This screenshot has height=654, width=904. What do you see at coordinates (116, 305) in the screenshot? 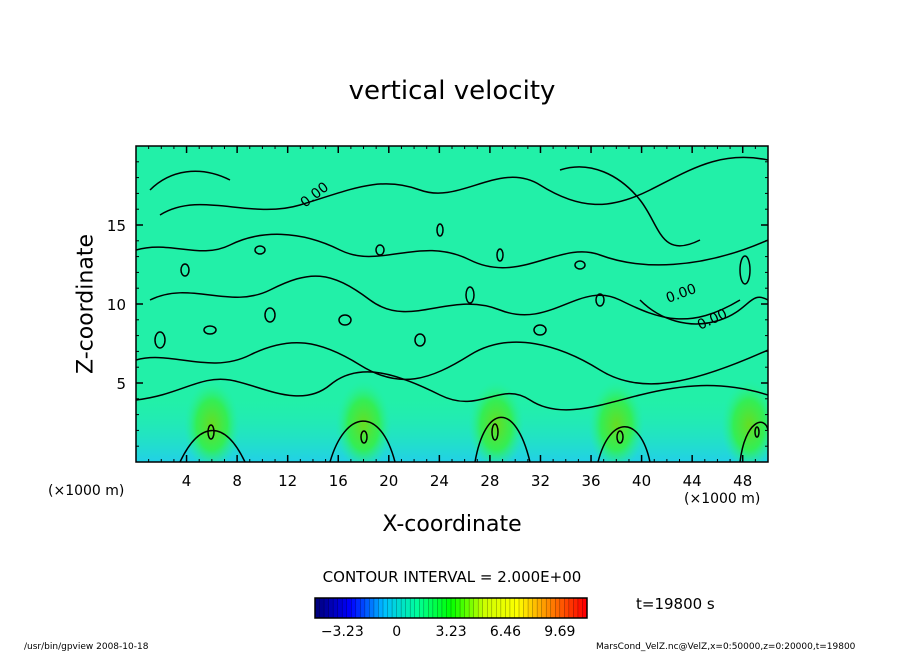
I see `y-tick-label: 10` at bounding box center [116, 305].